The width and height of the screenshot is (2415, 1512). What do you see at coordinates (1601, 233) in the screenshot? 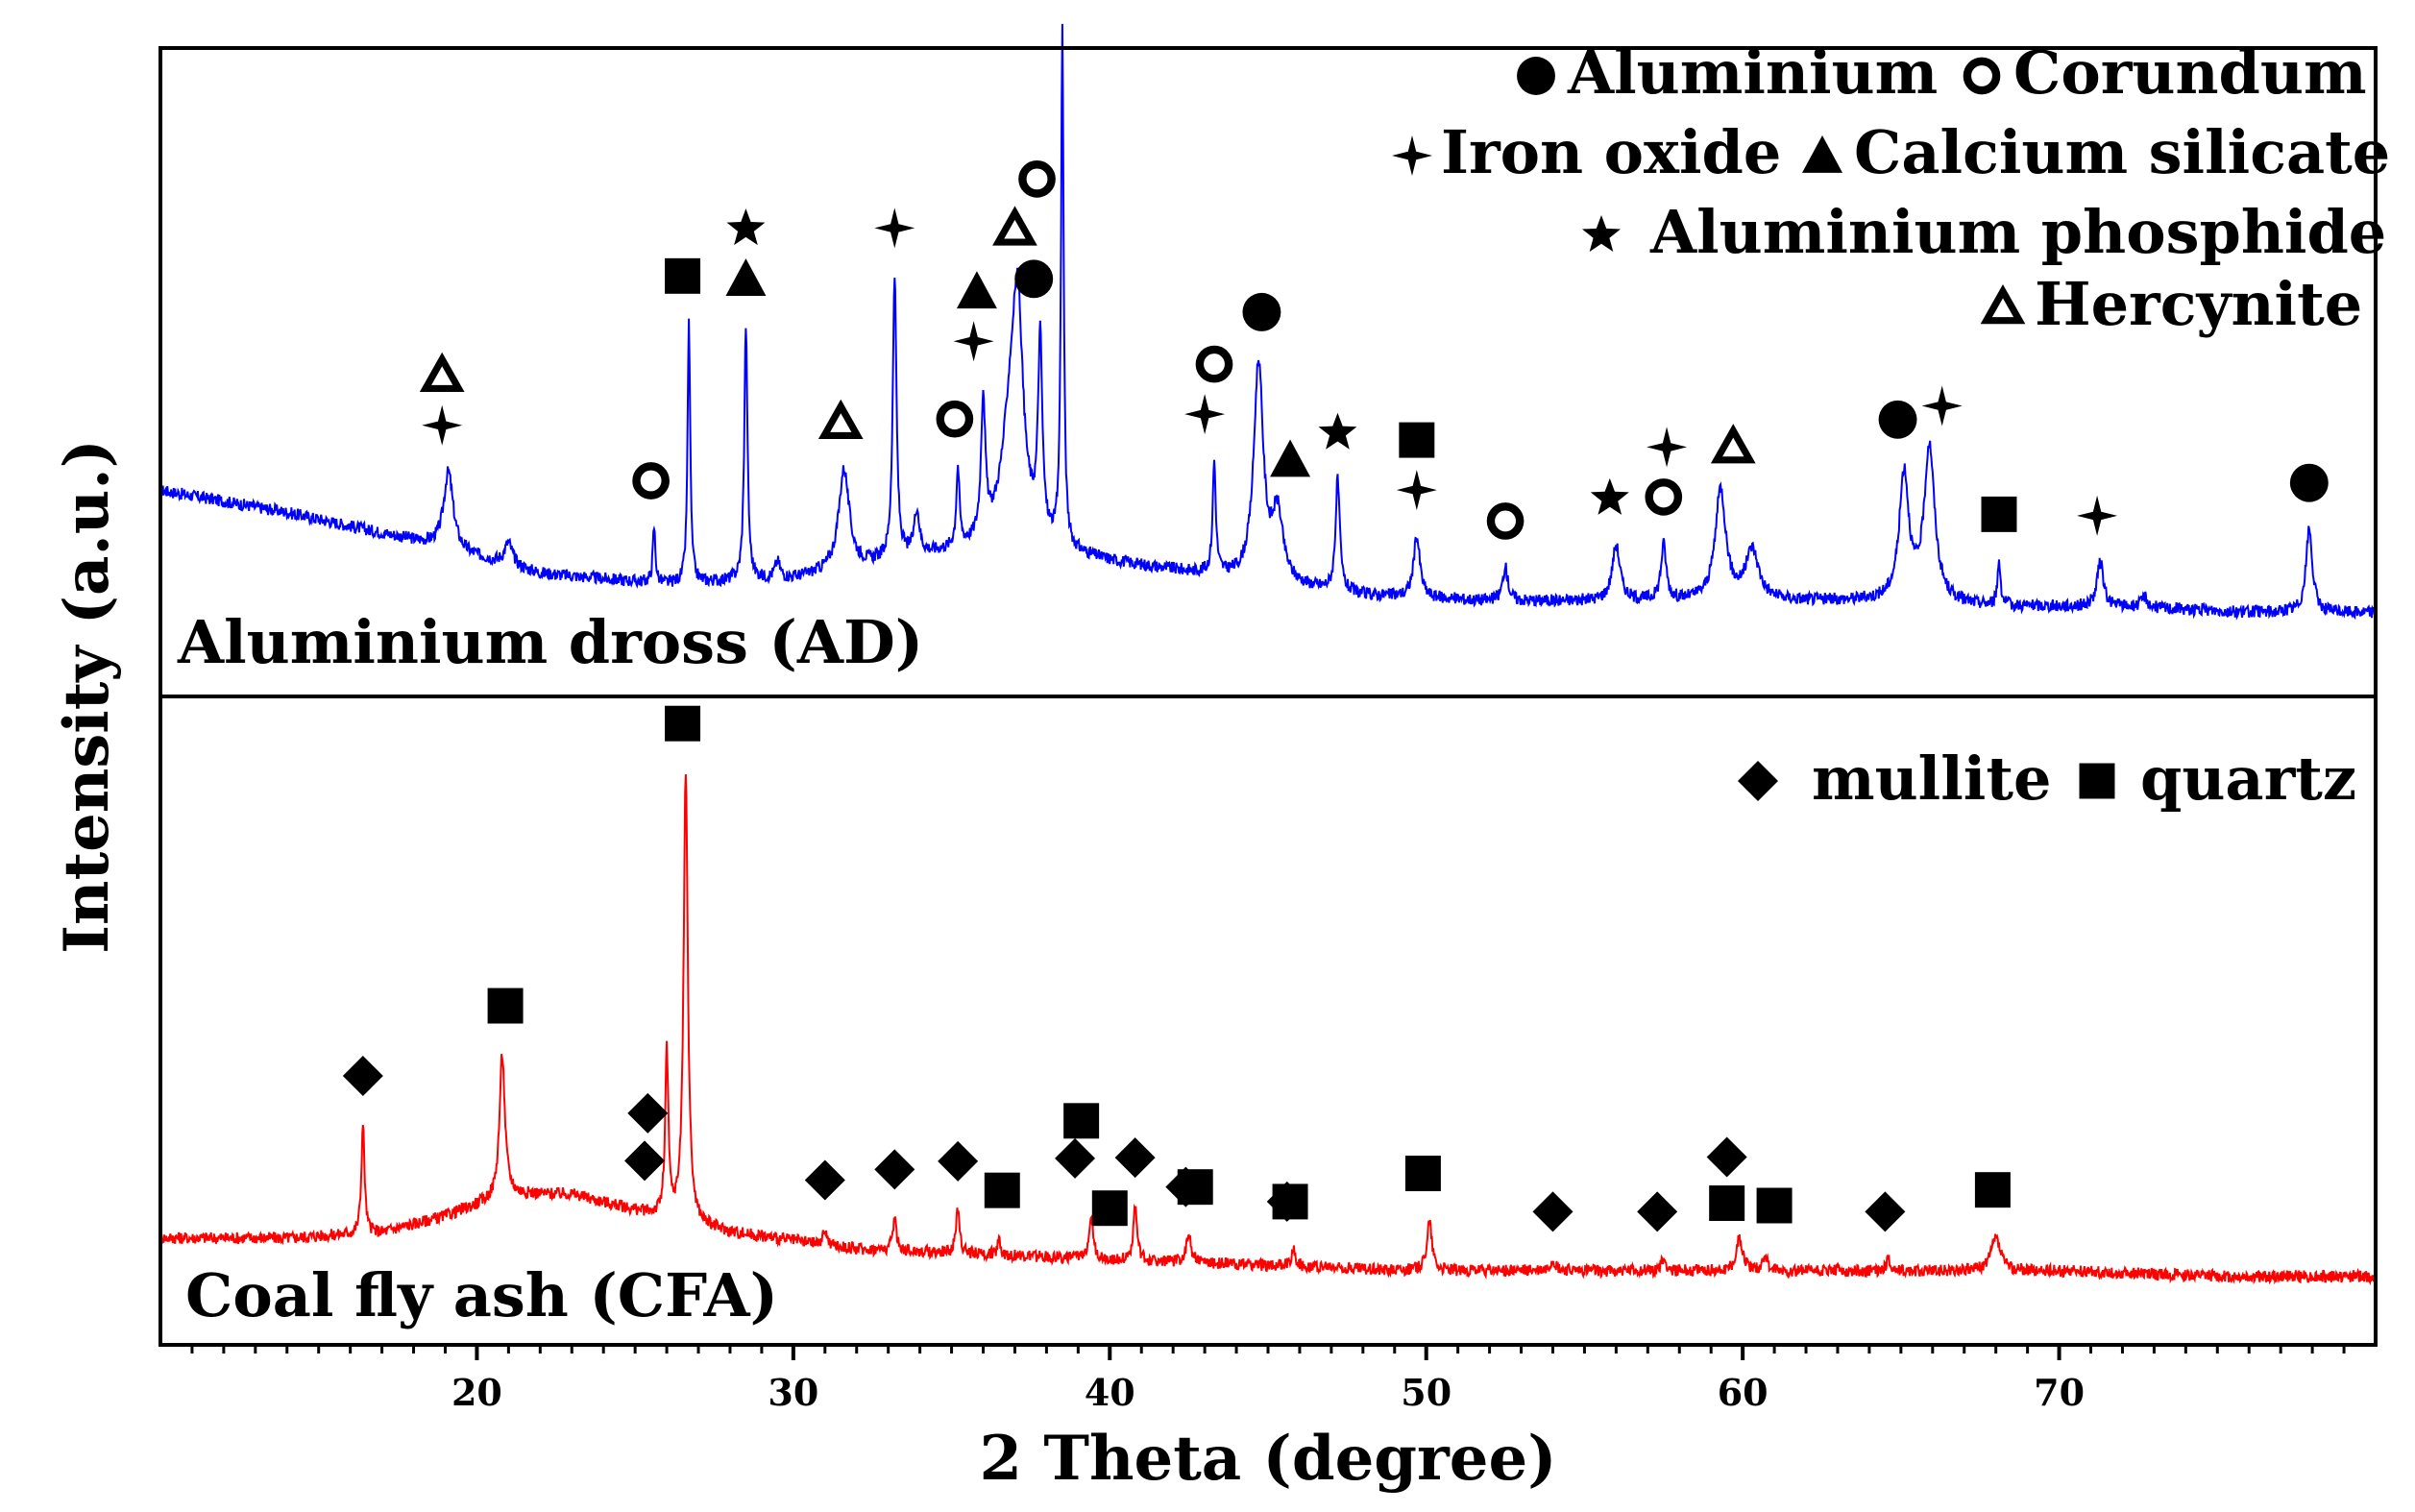
I see `legend-symbol-aluminium-phosphide` at bounding box center [1601, 233].